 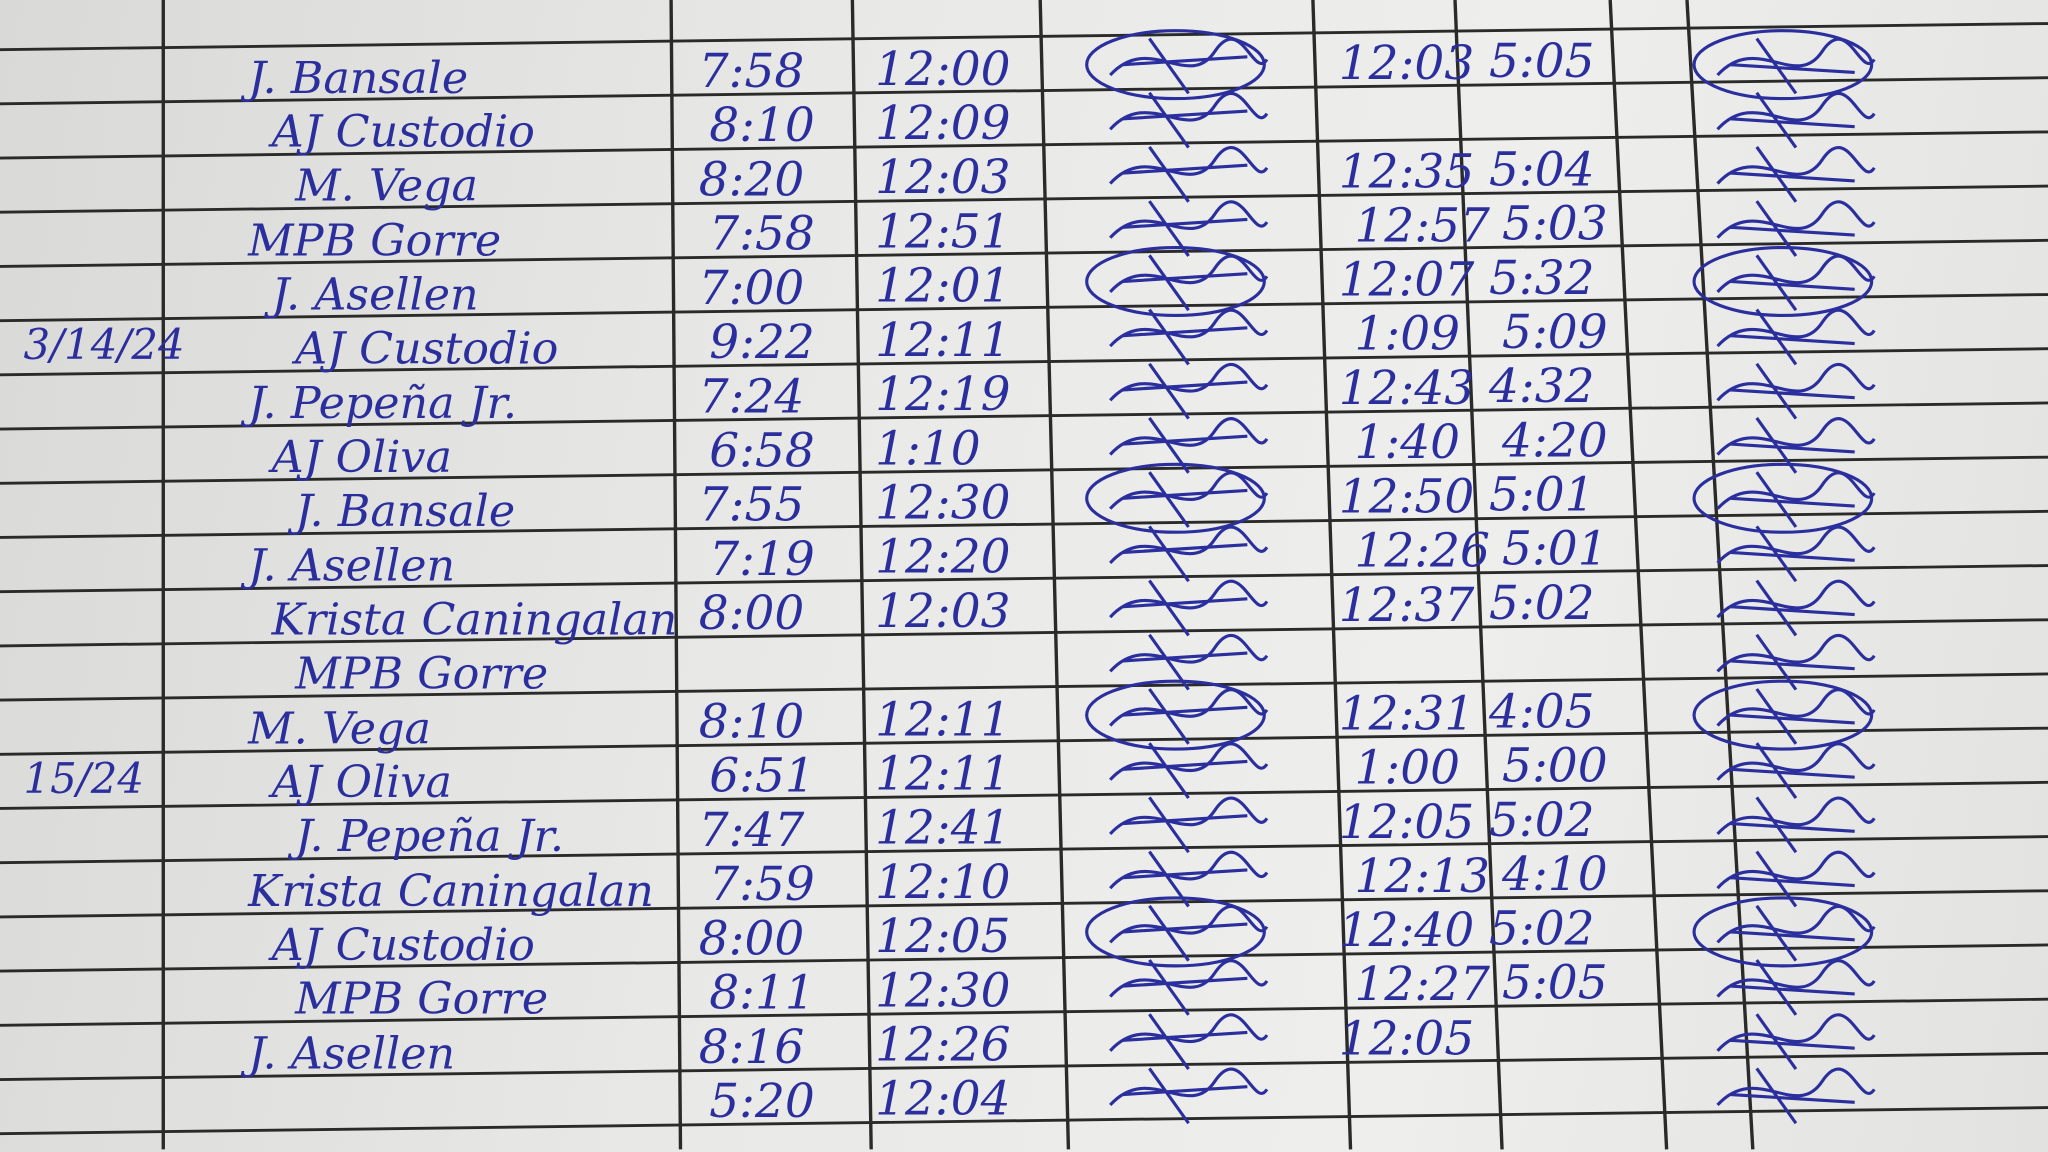 What do you see at coordinates (374, 240) in the screenshot?
I see `employee-name: MPB Gorre` at bounding box center [374, 240].